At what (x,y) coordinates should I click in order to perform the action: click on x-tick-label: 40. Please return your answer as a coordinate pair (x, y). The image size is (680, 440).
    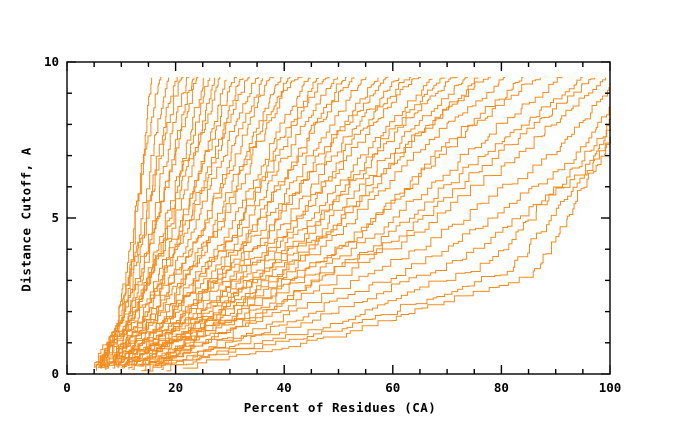
    Looking at the image, I should click on (284, 387).